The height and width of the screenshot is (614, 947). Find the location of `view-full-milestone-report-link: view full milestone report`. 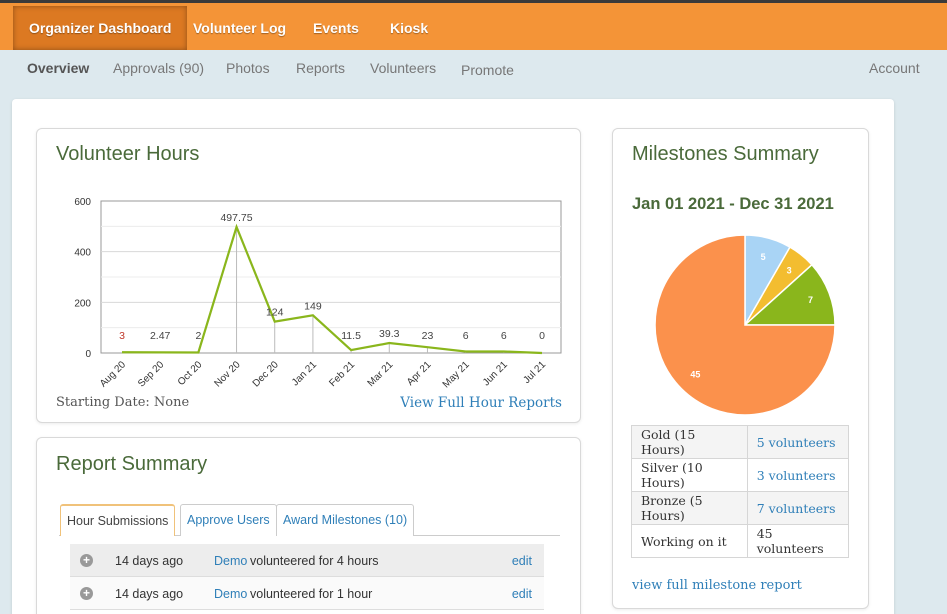

view-full-milestone-report-link: view full milestone report is located at coordinates (717, 585).